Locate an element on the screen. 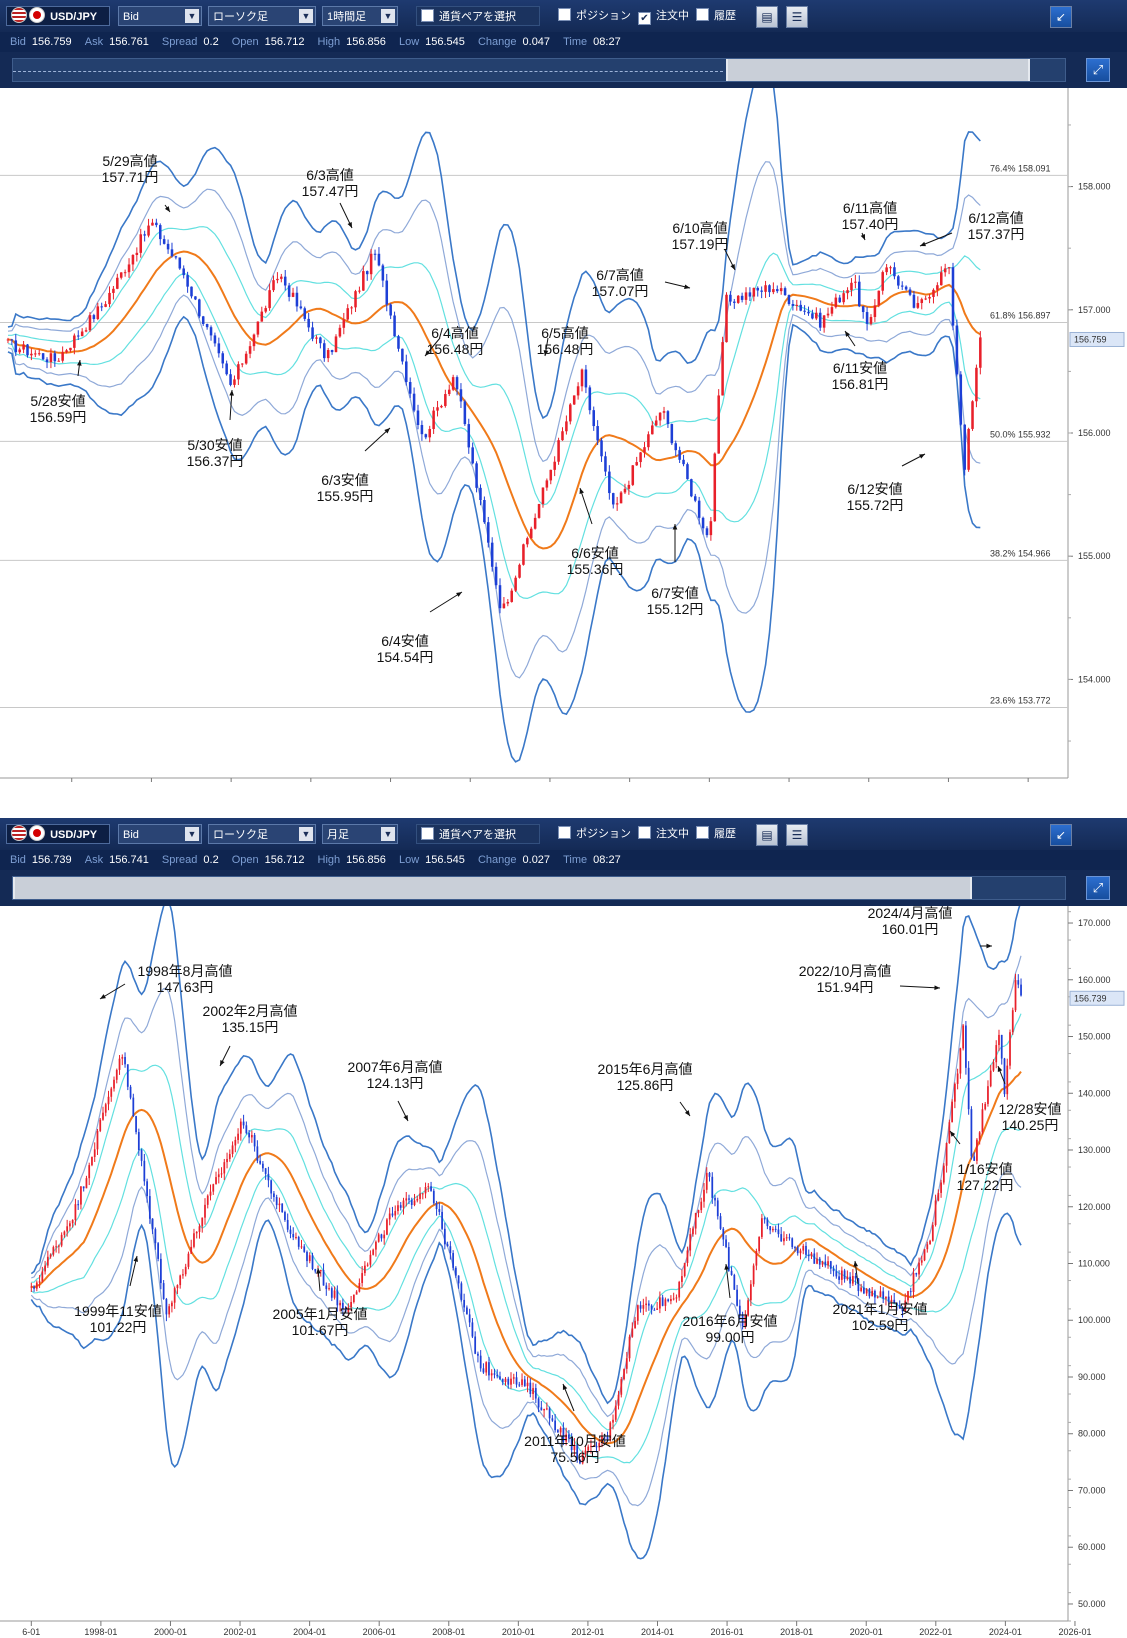 This screenshot has width=1127, height=1638. annotation-price: 156.48円 is located at coordinates (565, 349).